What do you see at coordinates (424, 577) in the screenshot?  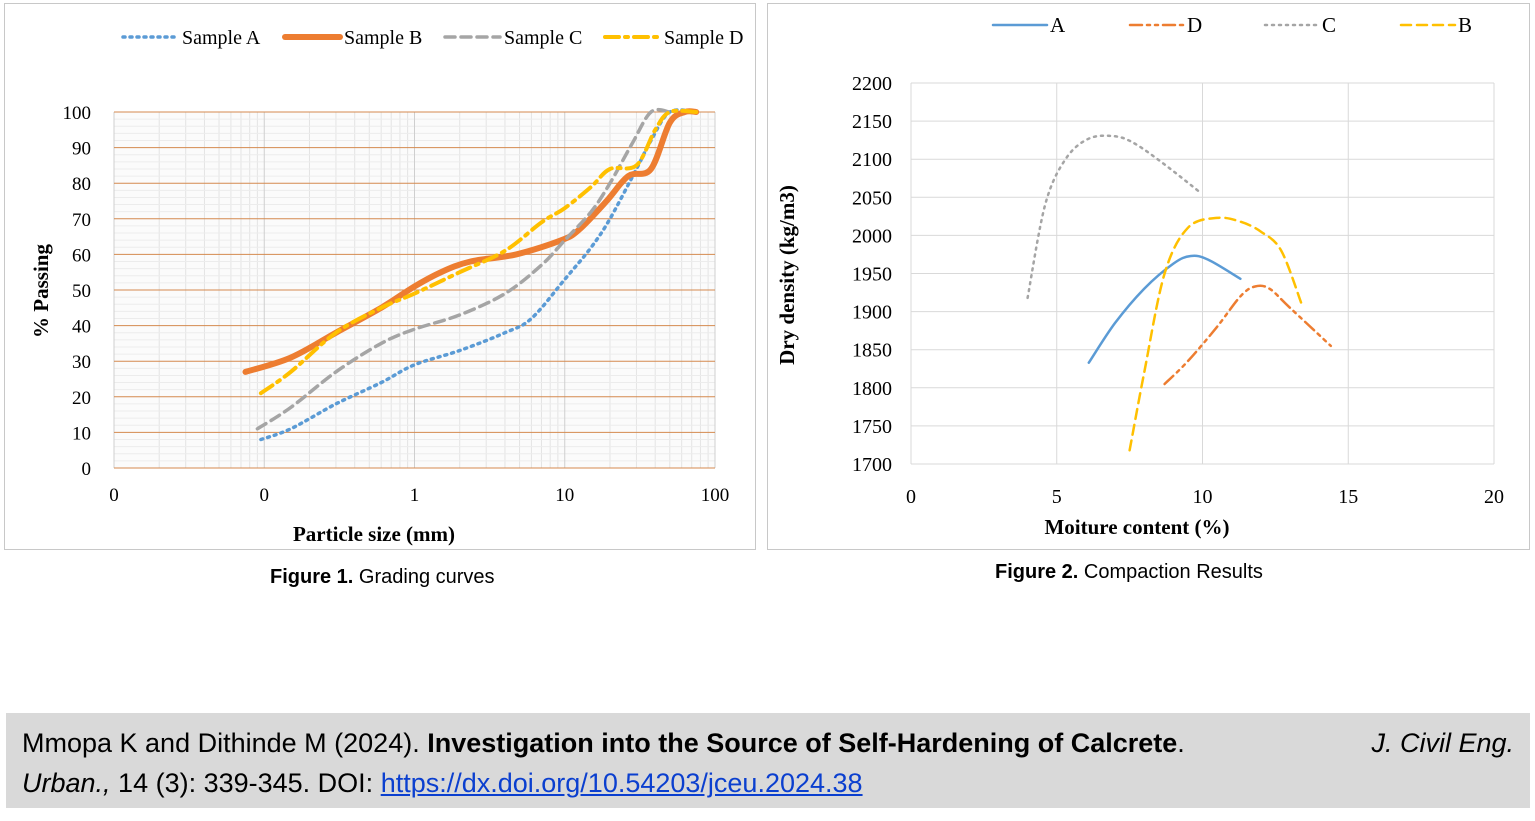 I see `figure1-caption-text: Grading curves` at bounding box center [424, 577].